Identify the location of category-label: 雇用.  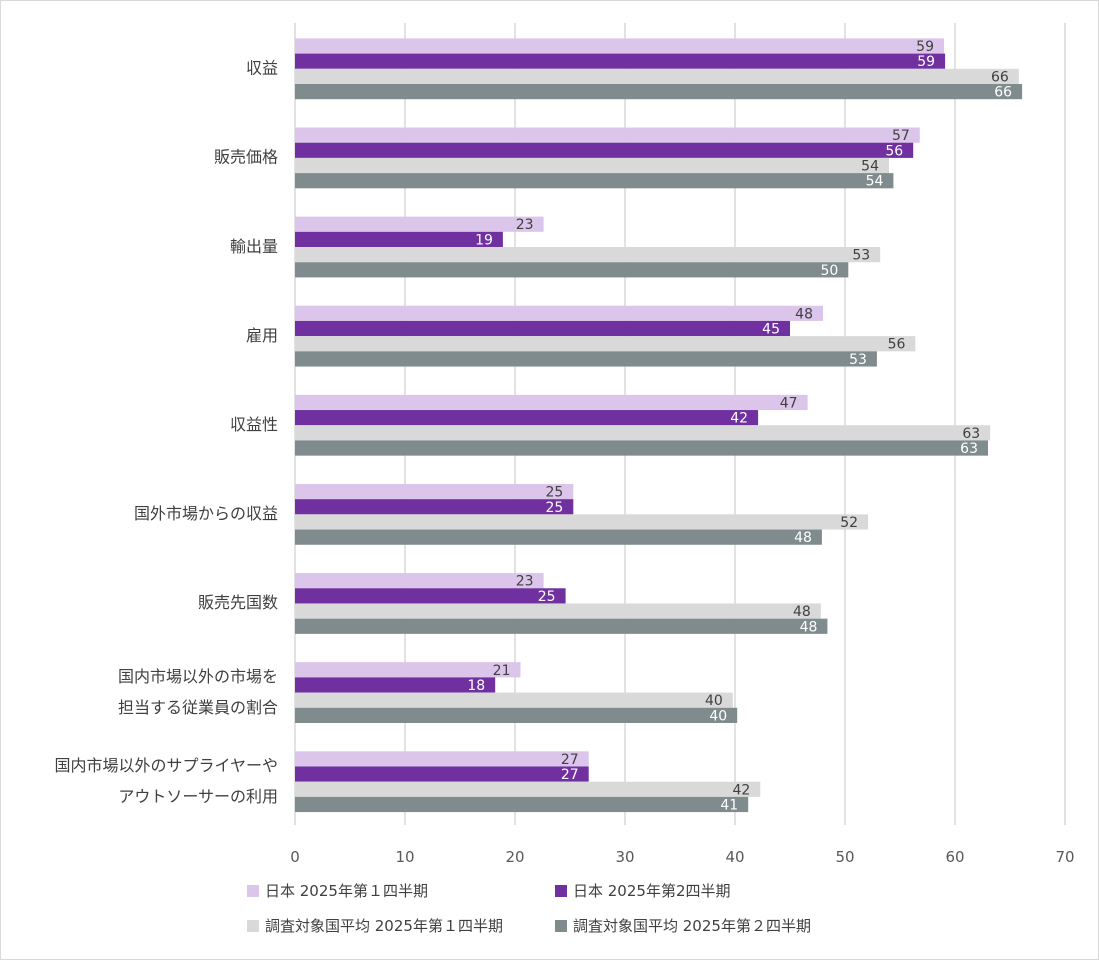
(262, 335).